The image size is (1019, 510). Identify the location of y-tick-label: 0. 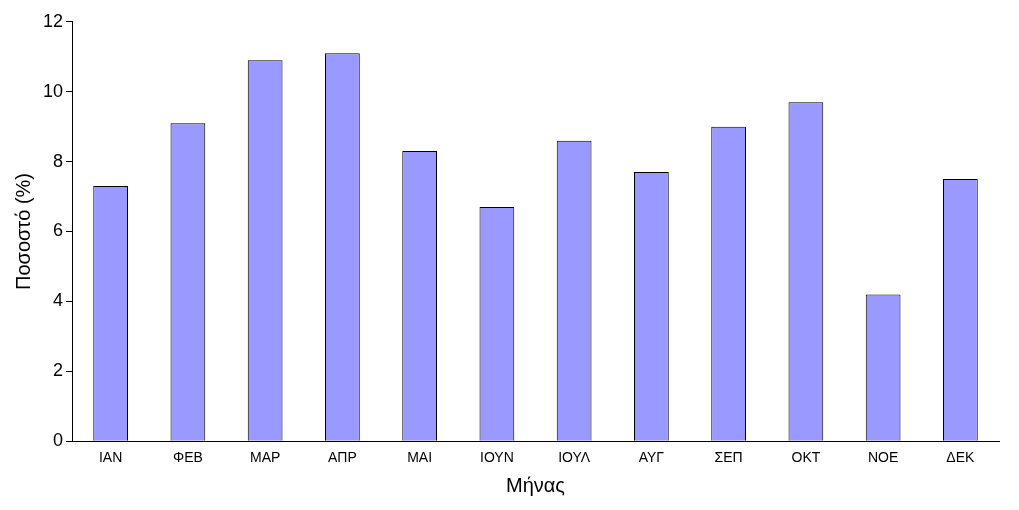
(58, 440).